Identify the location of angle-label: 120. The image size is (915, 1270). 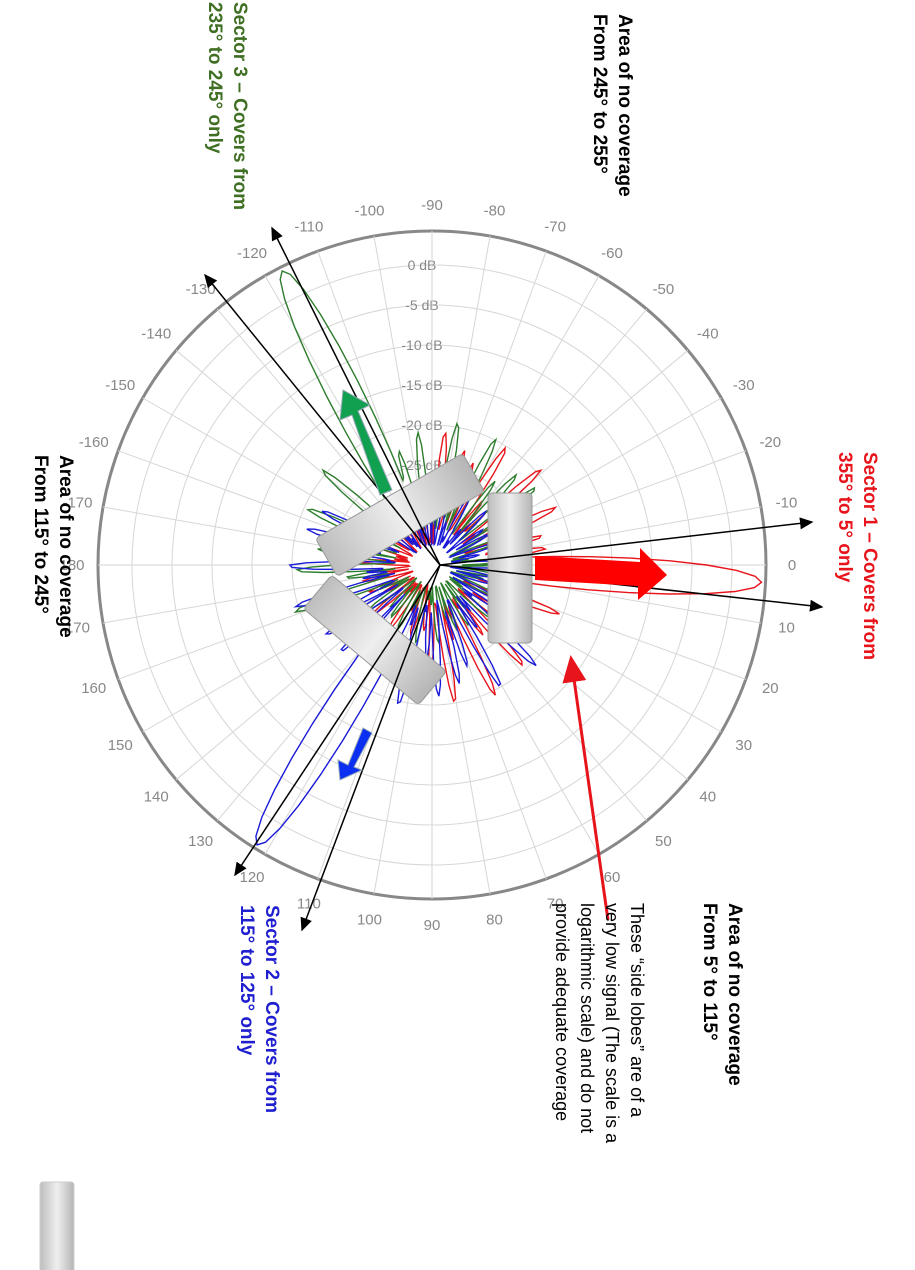
(251, 877).